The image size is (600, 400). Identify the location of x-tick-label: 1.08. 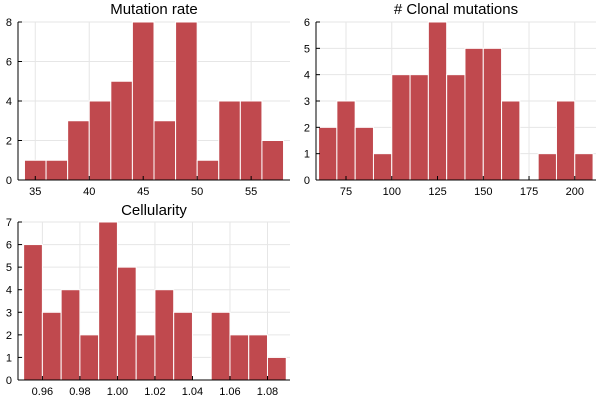
(267, 392).